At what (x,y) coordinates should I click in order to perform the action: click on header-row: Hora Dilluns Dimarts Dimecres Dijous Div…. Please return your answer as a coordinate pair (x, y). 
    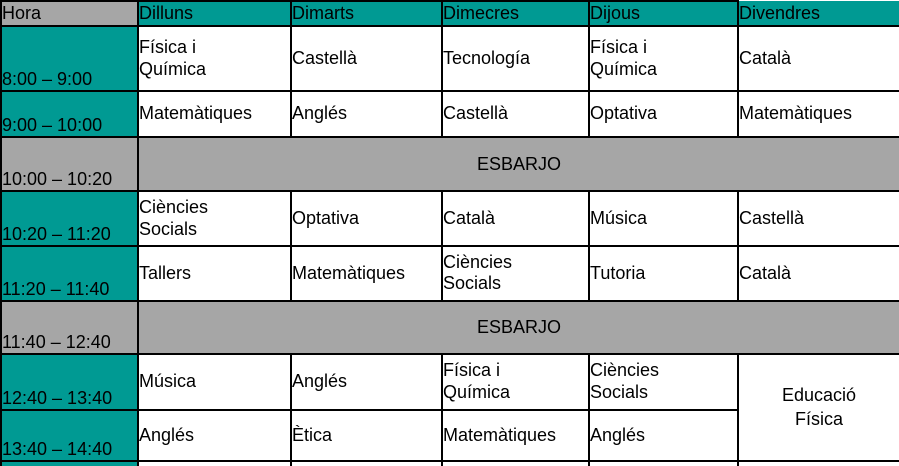
    Looking at the image, I should click on (449, 14).